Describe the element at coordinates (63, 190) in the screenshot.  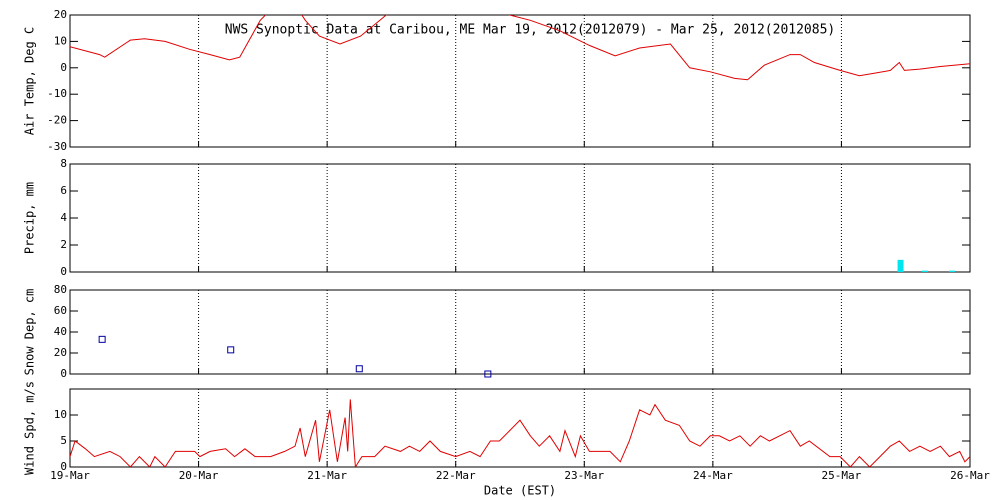
I see `y-tick-label: 6` at that location.